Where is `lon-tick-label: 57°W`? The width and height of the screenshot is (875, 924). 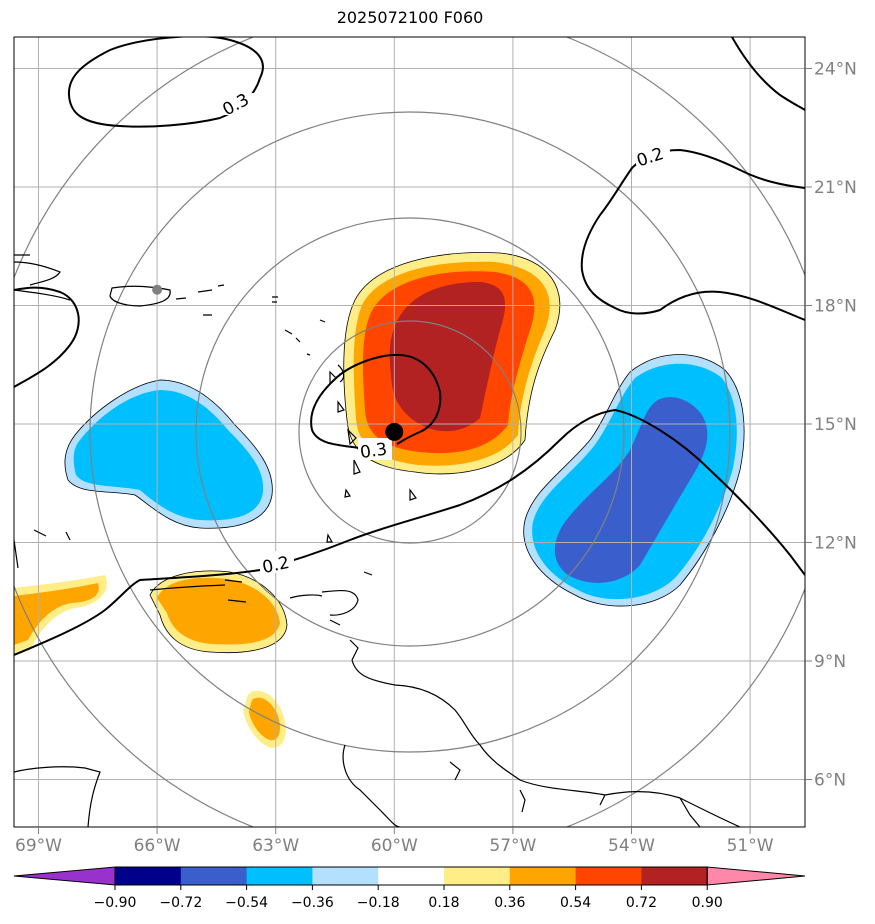
lon-tick-label: 57°W is located at coordinates (512, 846).